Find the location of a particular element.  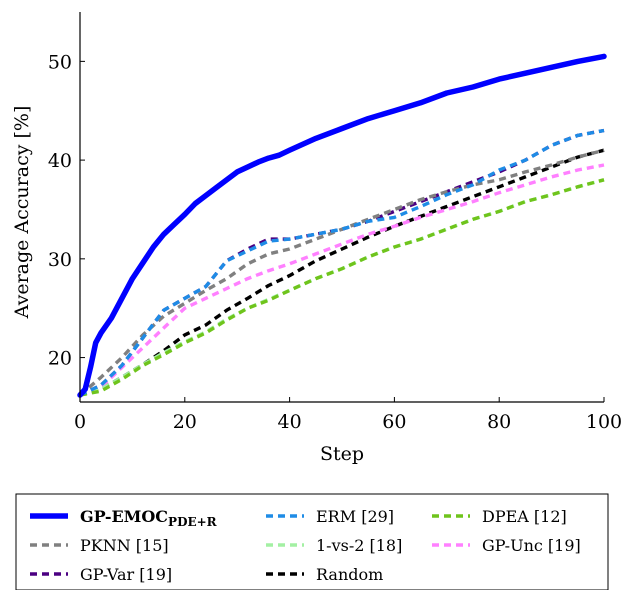

y-ticks: 20 30 40 50 is located at coordinates (66, 210).